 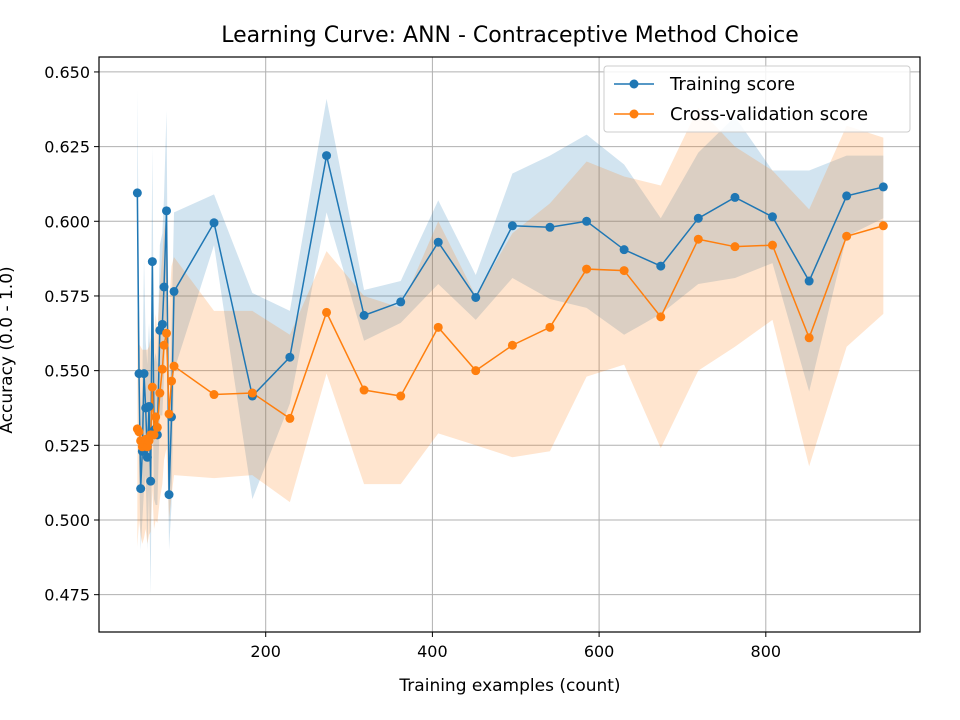 I want to click on legend-box, so click(x=757, y=99).